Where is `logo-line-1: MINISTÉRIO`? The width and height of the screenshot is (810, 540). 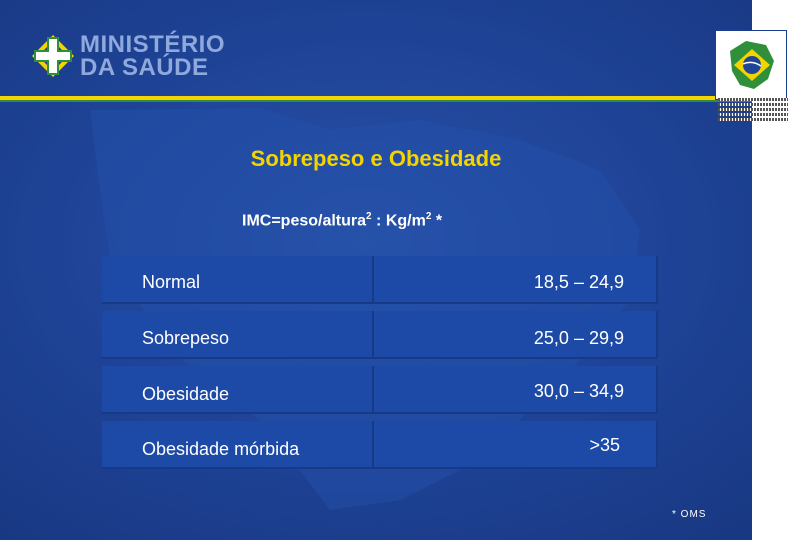 logo-line-1: MINISTÉRIO is located at coordinates (153, 44).